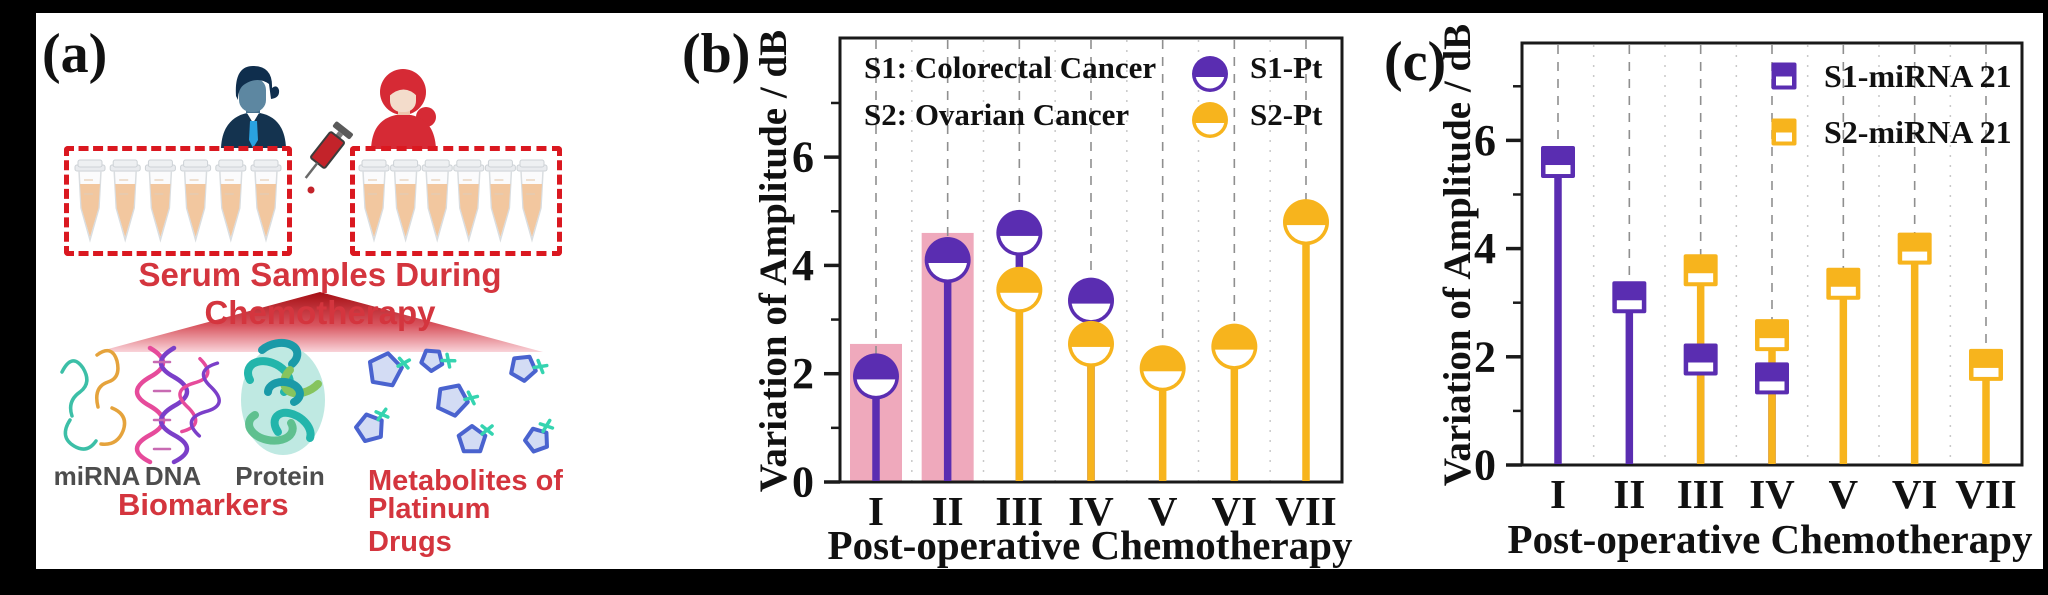 The height and width of the screenshot is (595, 2048). Describe the element at coordinates (1784, 132) in the screenshot. I see `legend-marker-S2-miRNA 21` at that location.